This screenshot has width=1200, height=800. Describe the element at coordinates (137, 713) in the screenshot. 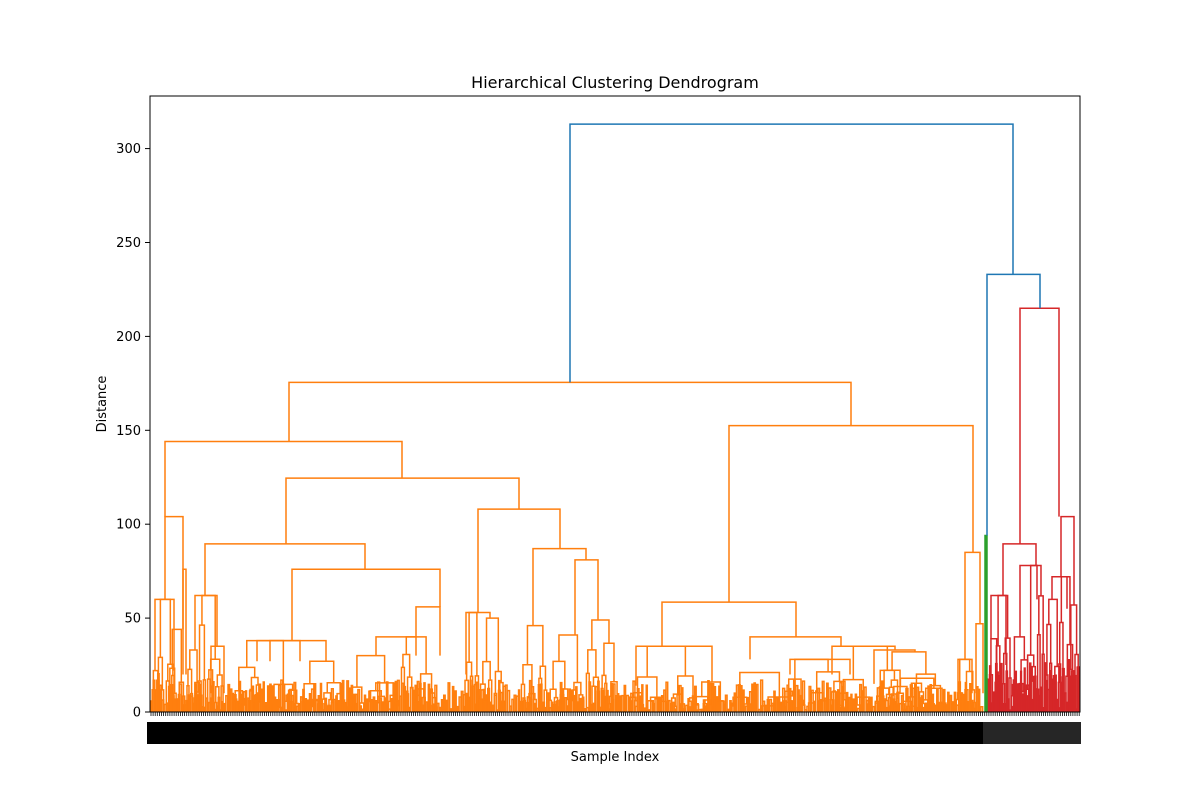

I see `y-tick-label: 0` at that location.